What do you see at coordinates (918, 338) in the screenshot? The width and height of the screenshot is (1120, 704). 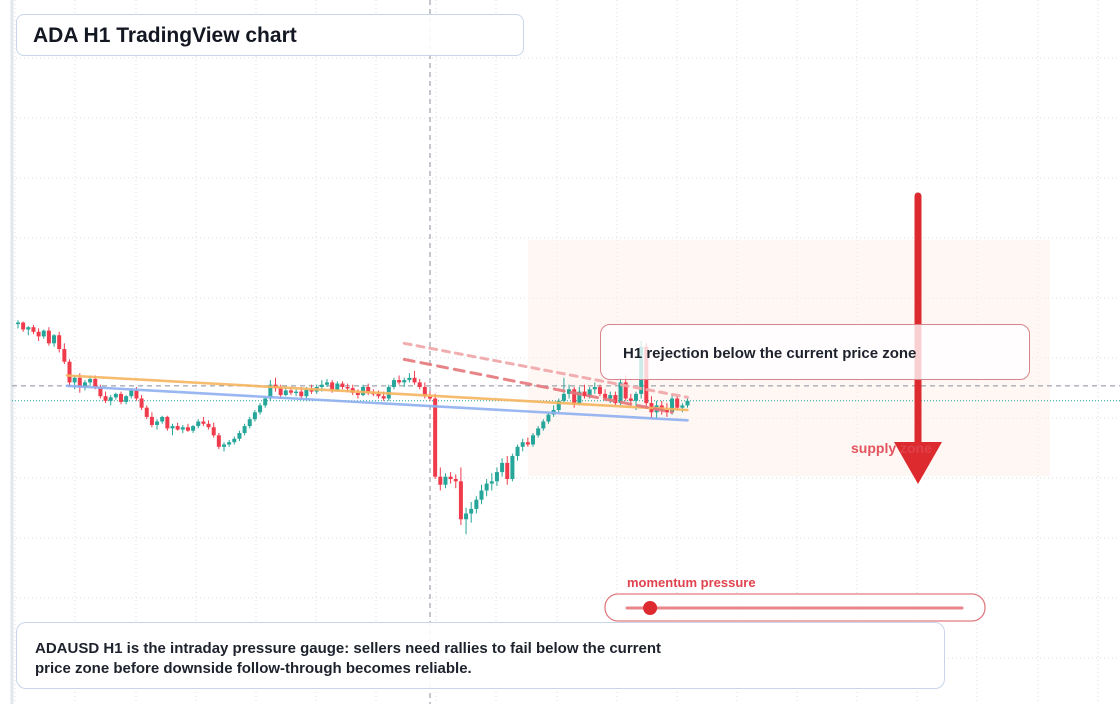 I see `down-arrow-icon` at bounding box center [918, 338].